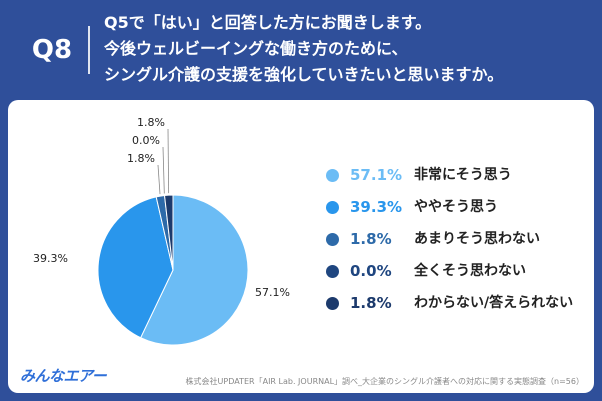 This screenshot has height=401, width=602. What do you see at coordinates (463, 175) in the screenshot?
I see `legend-label: 非常にそう思う` at bounding box center [463, 175].